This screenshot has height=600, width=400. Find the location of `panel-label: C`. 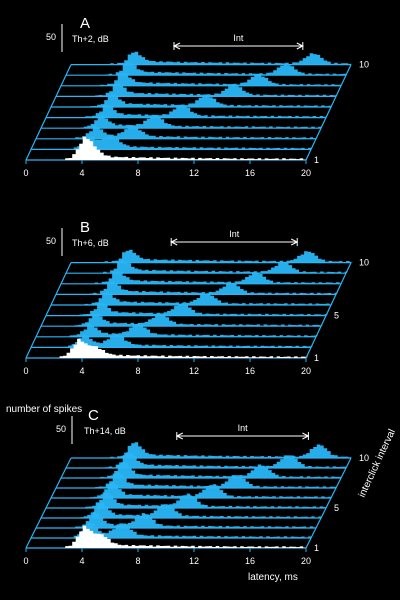

panel-label: C is located at coordinates (93, 415).